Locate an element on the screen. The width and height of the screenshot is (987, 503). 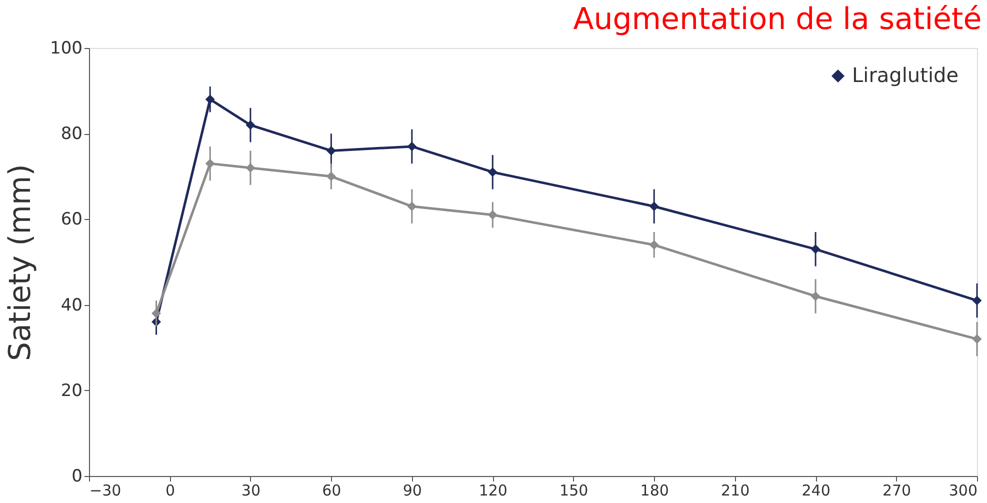
y-axis-title: Satiety (mm) is located at coordinates (20, 262).